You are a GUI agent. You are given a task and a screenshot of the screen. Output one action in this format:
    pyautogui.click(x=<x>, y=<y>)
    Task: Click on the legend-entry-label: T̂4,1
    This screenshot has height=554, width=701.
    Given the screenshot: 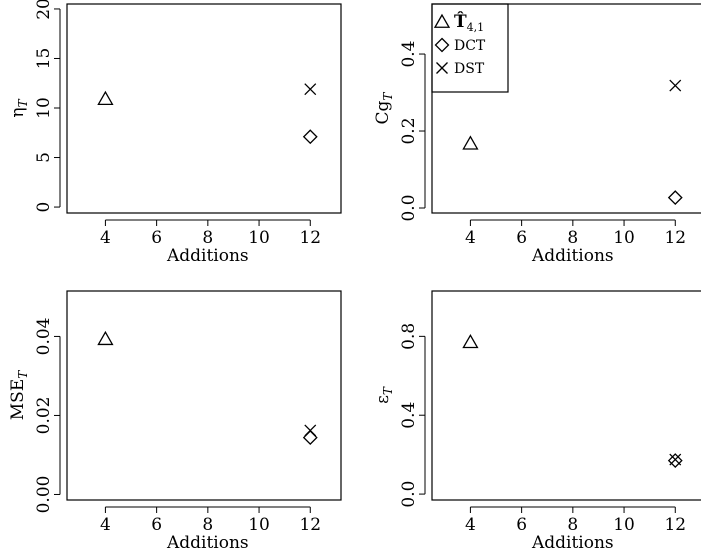 What is the action you would take?
    pyautogui.click(x=469, y=23)
    